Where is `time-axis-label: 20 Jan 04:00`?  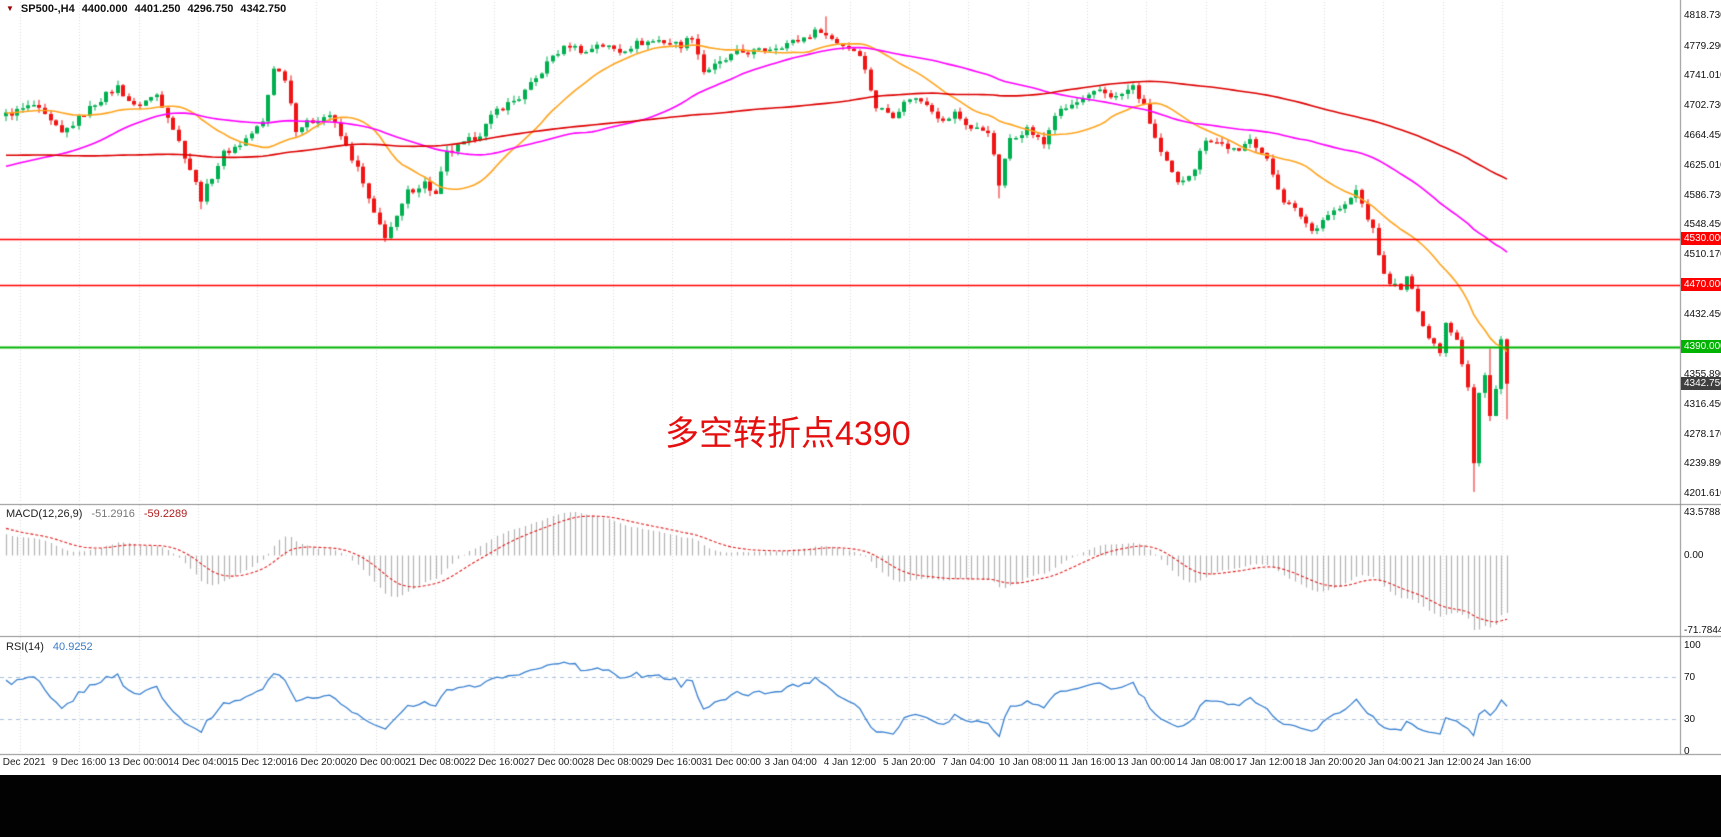 time-axis-label: 20 Jan 04:00 is located at coordinates (1383, 762).